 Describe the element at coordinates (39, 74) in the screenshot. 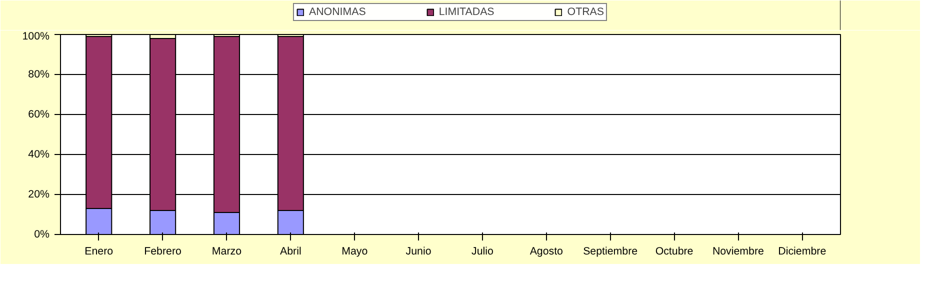

I see `y-tick-label: 80%` at that location.